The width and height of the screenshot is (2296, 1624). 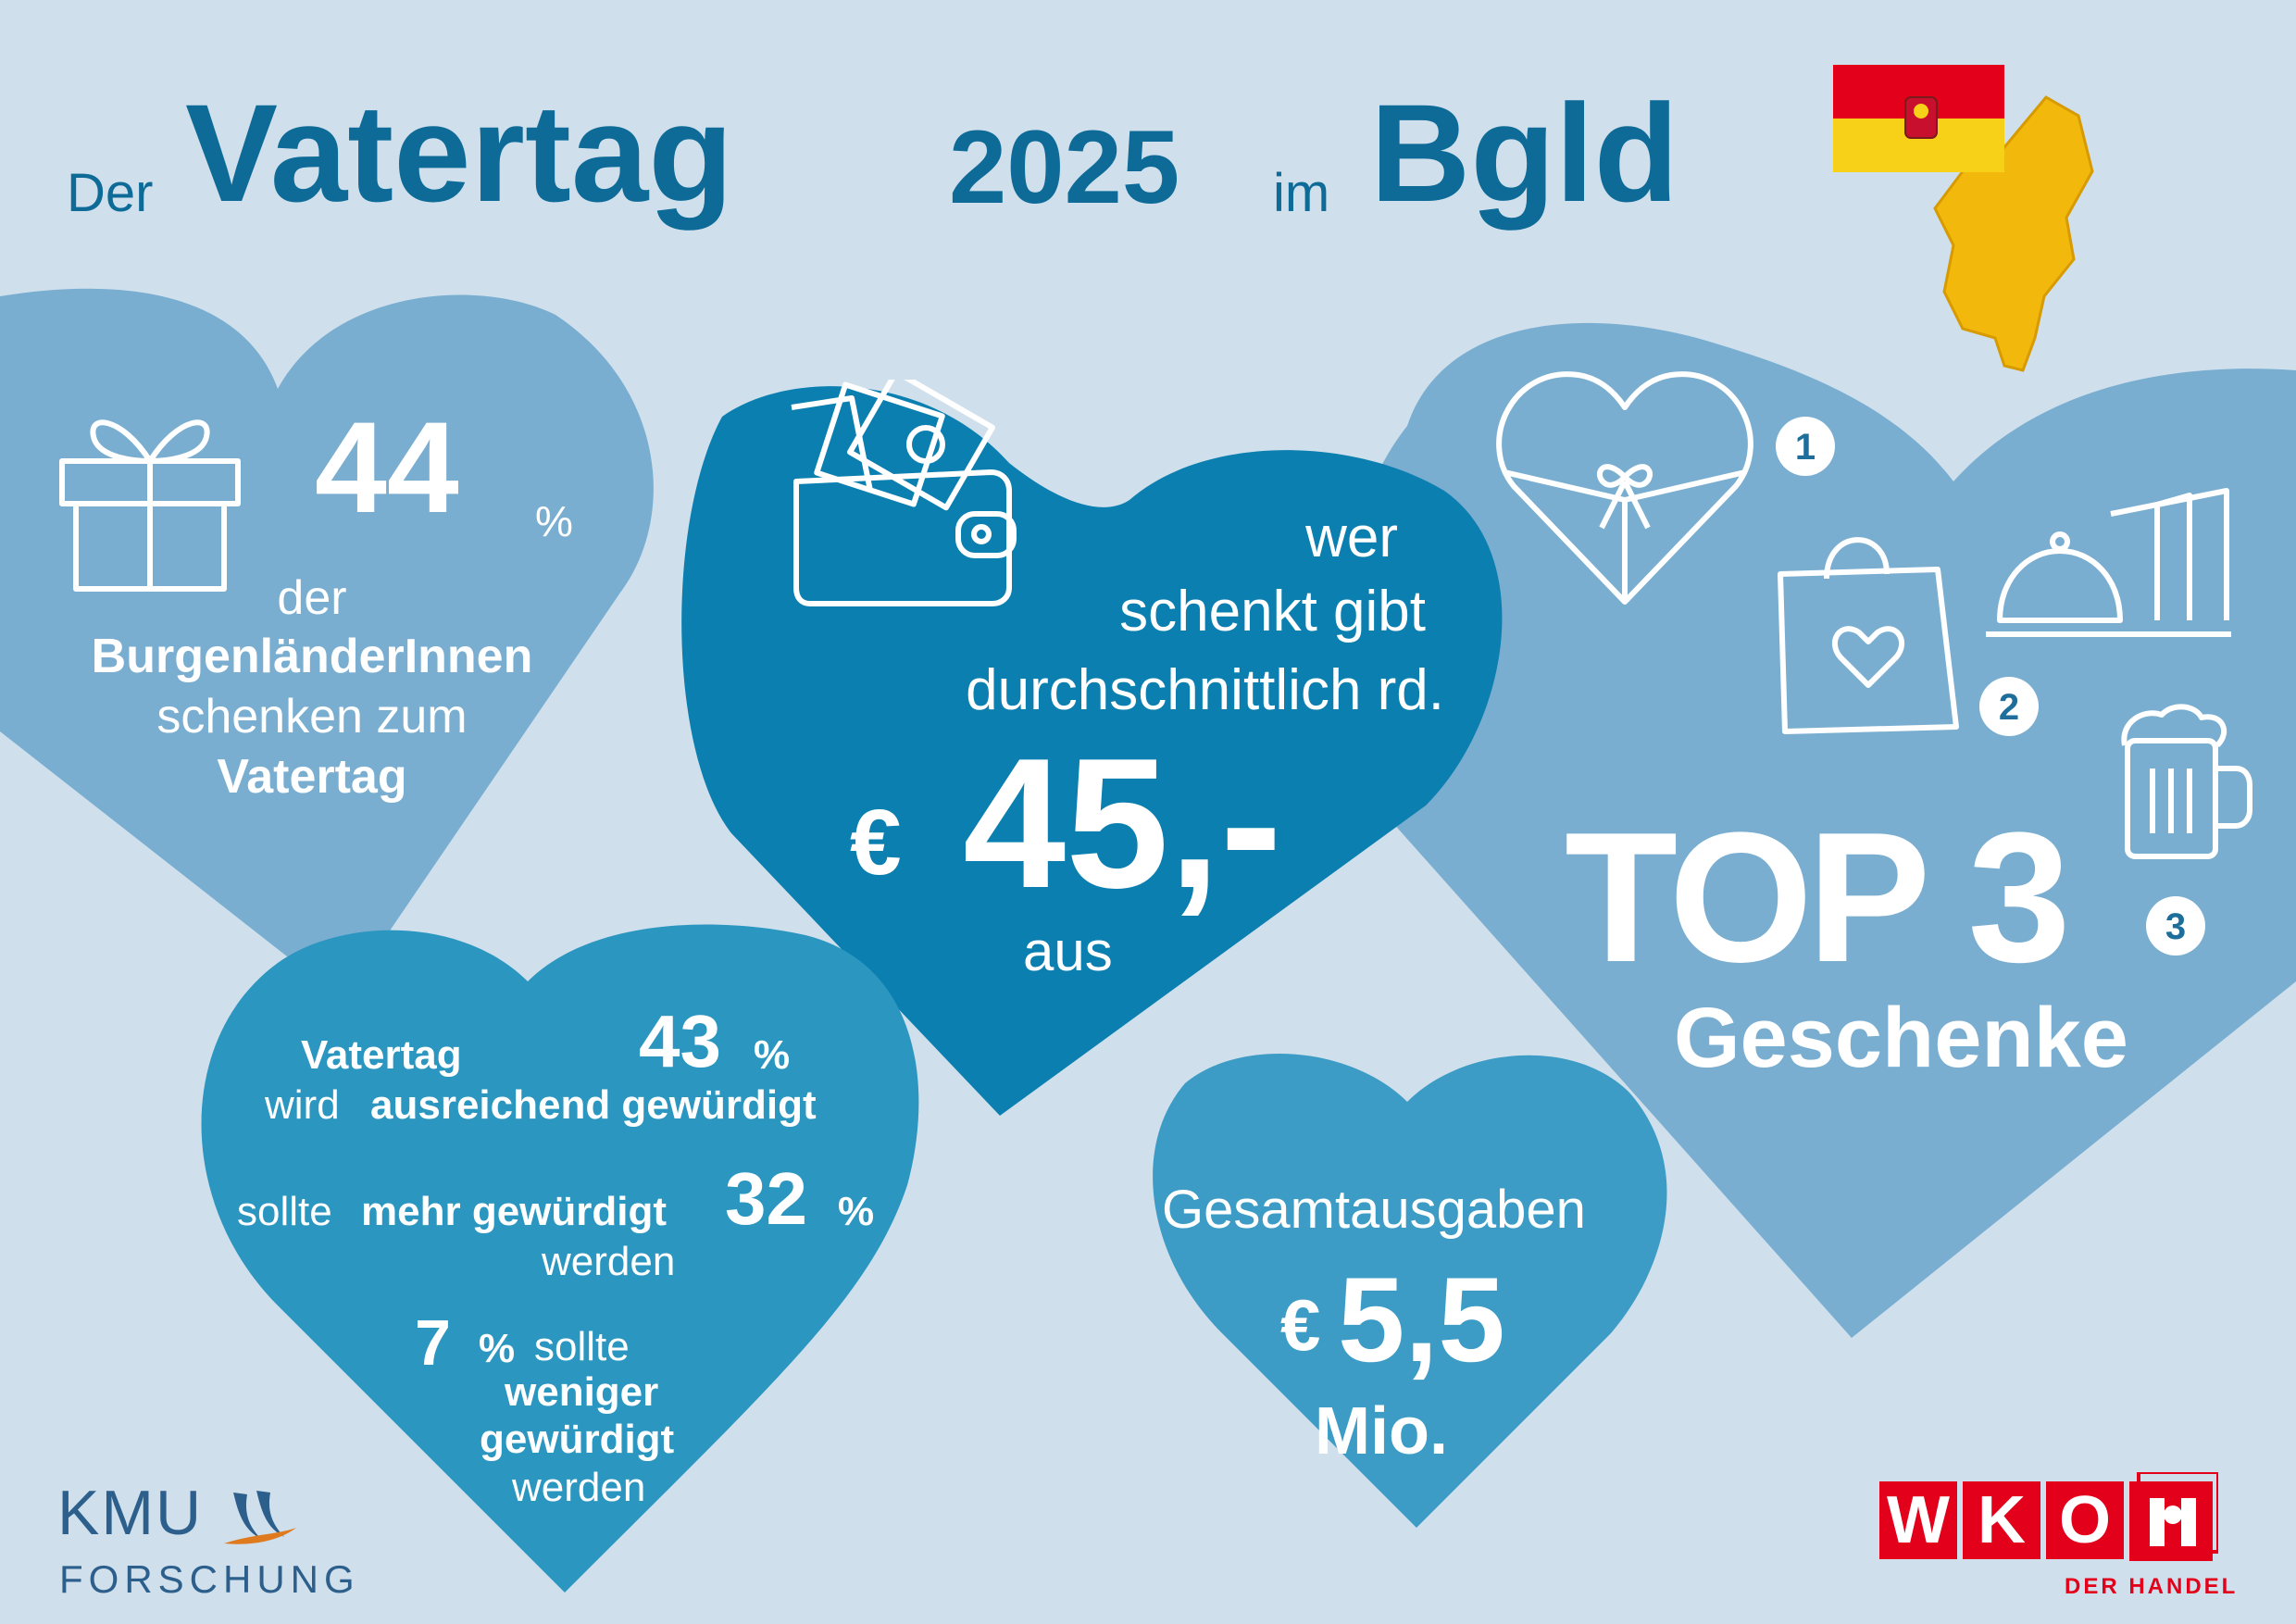 I want to click on appreciation-row3-value: 7, so click(x=433, y=1342).